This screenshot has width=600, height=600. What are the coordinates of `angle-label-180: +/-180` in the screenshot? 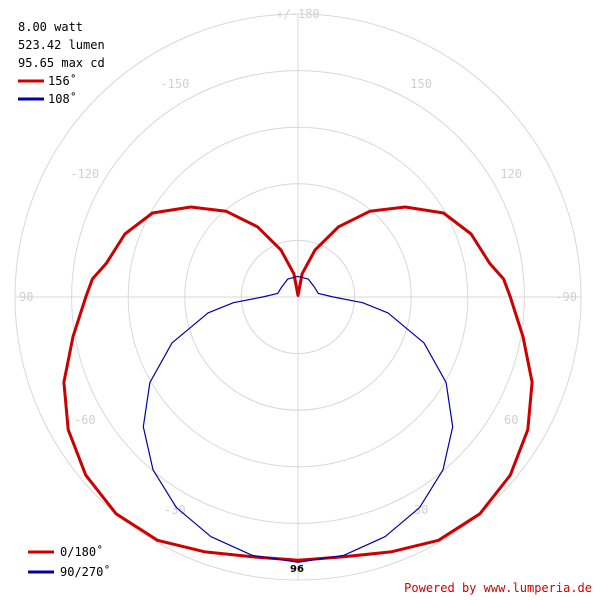 It's located at (297, 14).